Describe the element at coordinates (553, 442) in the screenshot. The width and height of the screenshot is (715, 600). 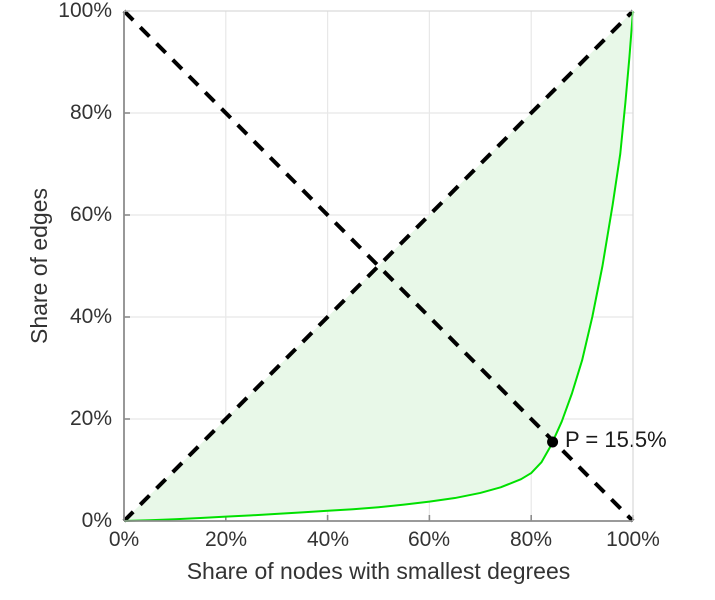
I see `intersection-marker` at that location.